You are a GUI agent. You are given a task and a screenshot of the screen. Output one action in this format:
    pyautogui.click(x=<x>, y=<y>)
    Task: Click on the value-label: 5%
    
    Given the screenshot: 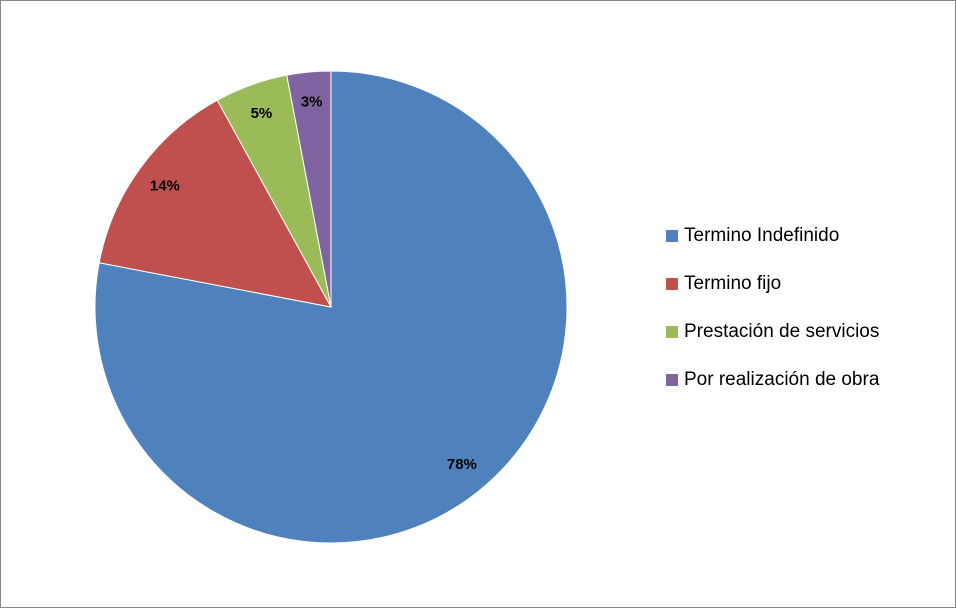 What is the action you would take?
    pyautogui.click(x=262, y=113)
    